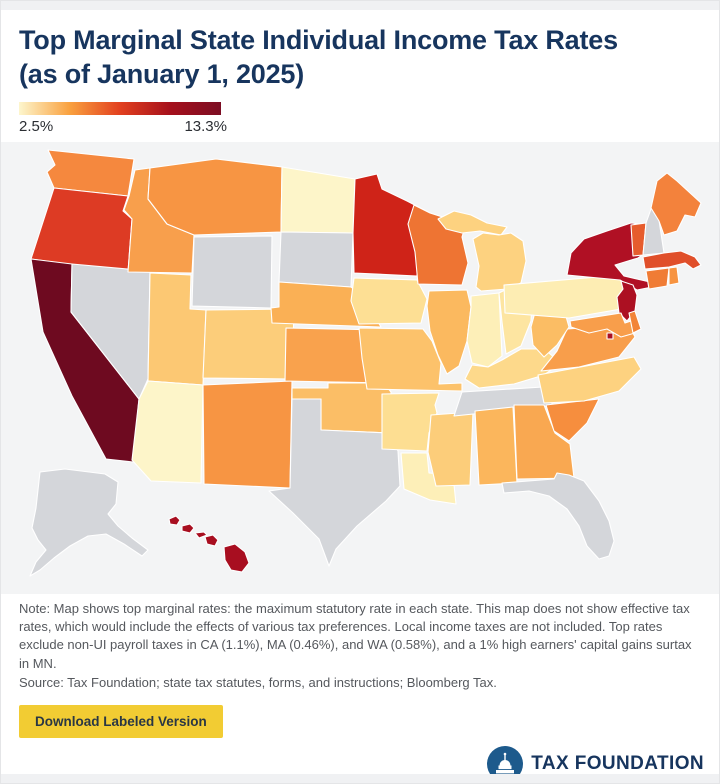 Image resolution: width=720 pixels, height=784 pixels. What do you see at coordinates (566, 296) in the screenshot?
I see `state-pa` at bounding box center [566, 296].